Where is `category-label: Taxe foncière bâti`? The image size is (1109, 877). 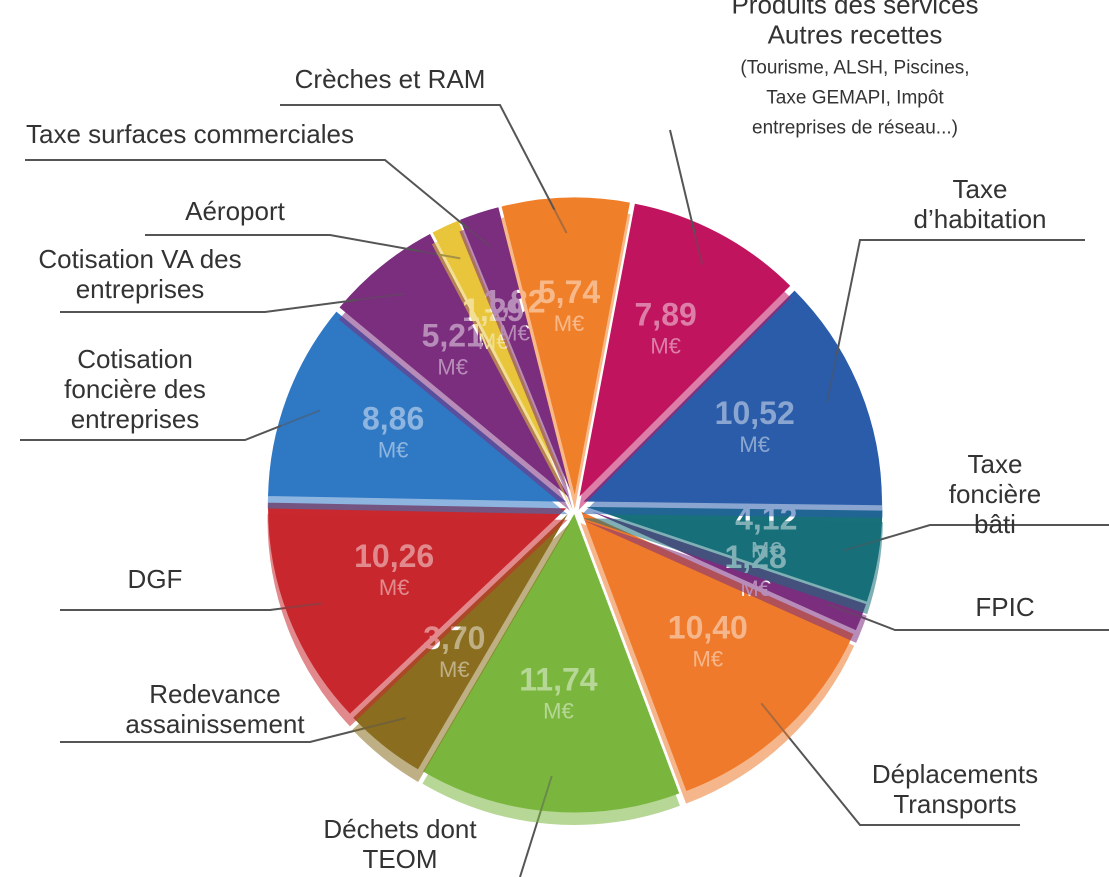
category-label: Taxe foncière bâti is located at coordinates (995, 494).